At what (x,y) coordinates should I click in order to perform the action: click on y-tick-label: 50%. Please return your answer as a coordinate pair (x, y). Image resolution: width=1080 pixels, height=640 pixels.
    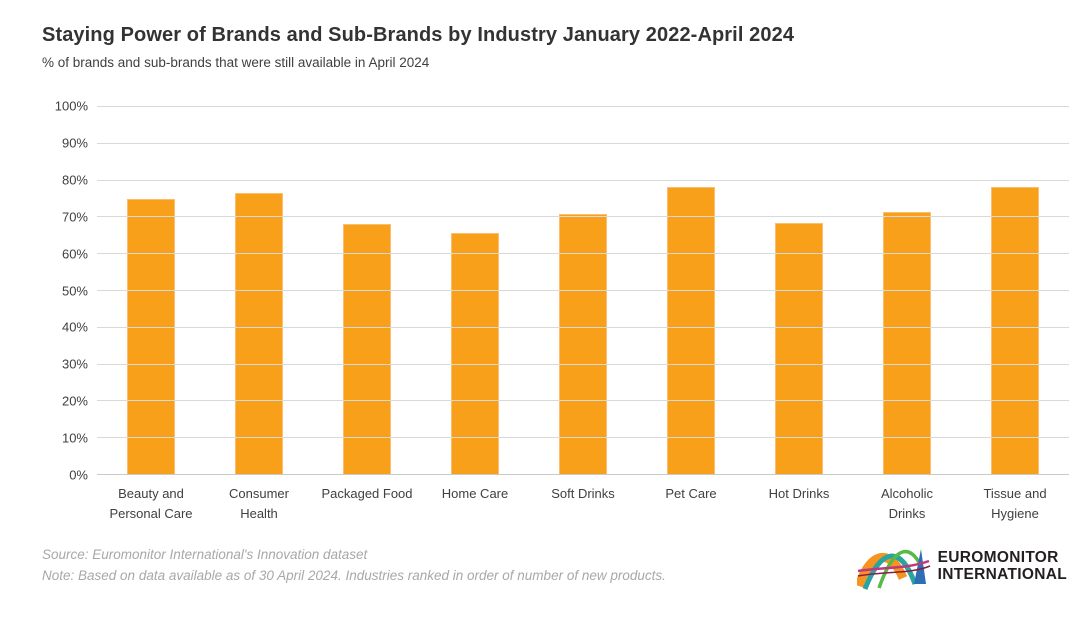
    Looking at the image, I should click on (74, 290).